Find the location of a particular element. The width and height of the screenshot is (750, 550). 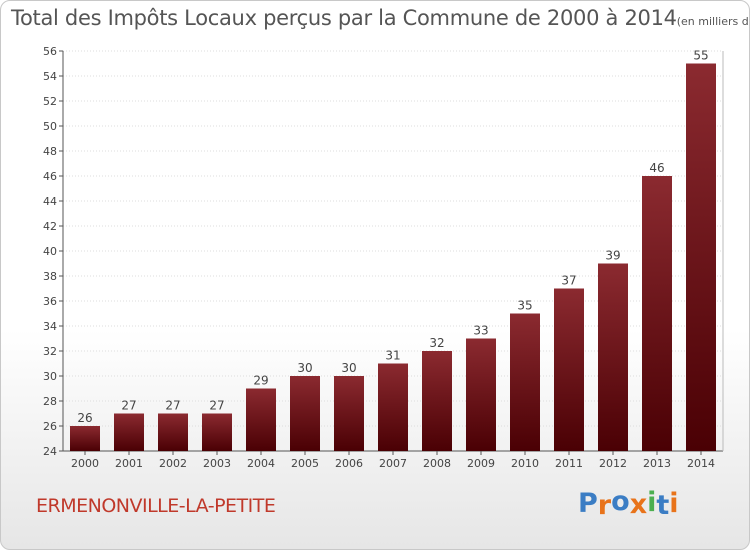

data-label: 37 is located at coordinates (568, 281).